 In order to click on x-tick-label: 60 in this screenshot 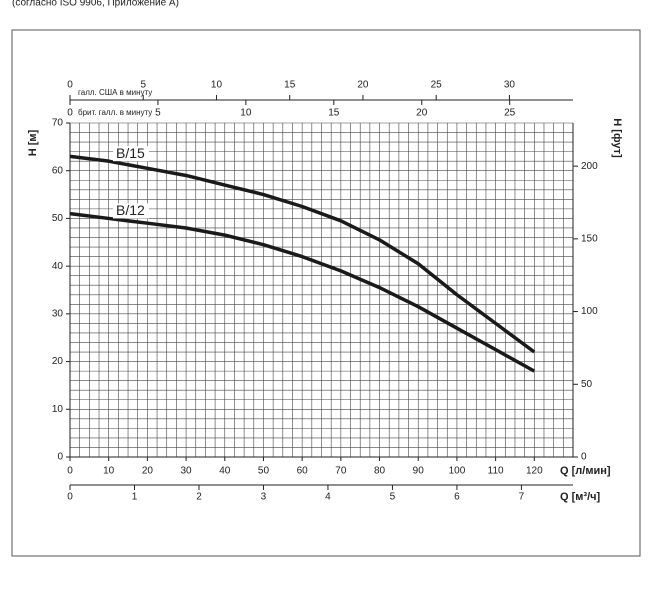, I will do `click(303, 471)`.